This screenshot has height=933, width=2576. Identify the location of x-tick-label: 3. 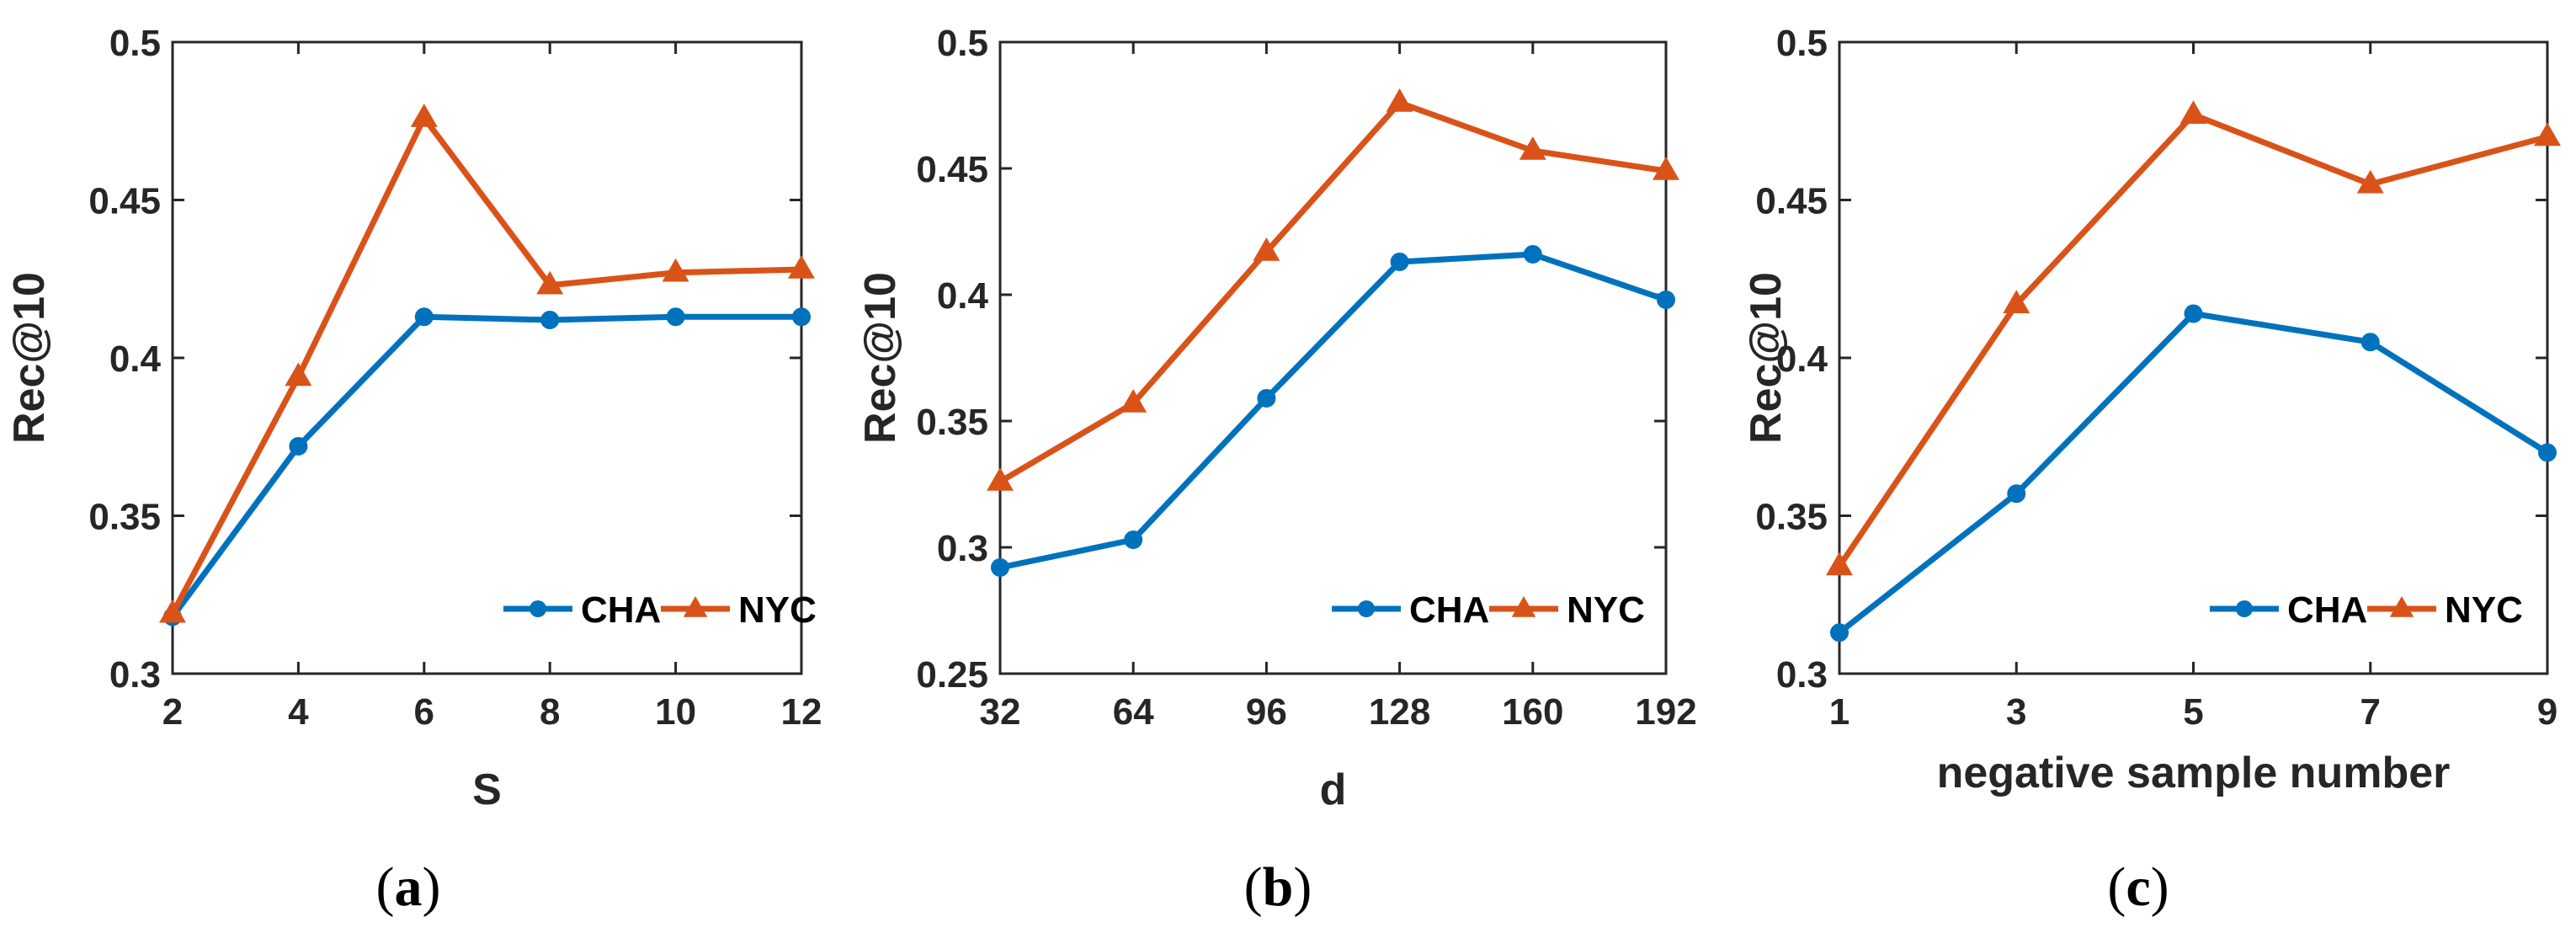
(2016, 712).